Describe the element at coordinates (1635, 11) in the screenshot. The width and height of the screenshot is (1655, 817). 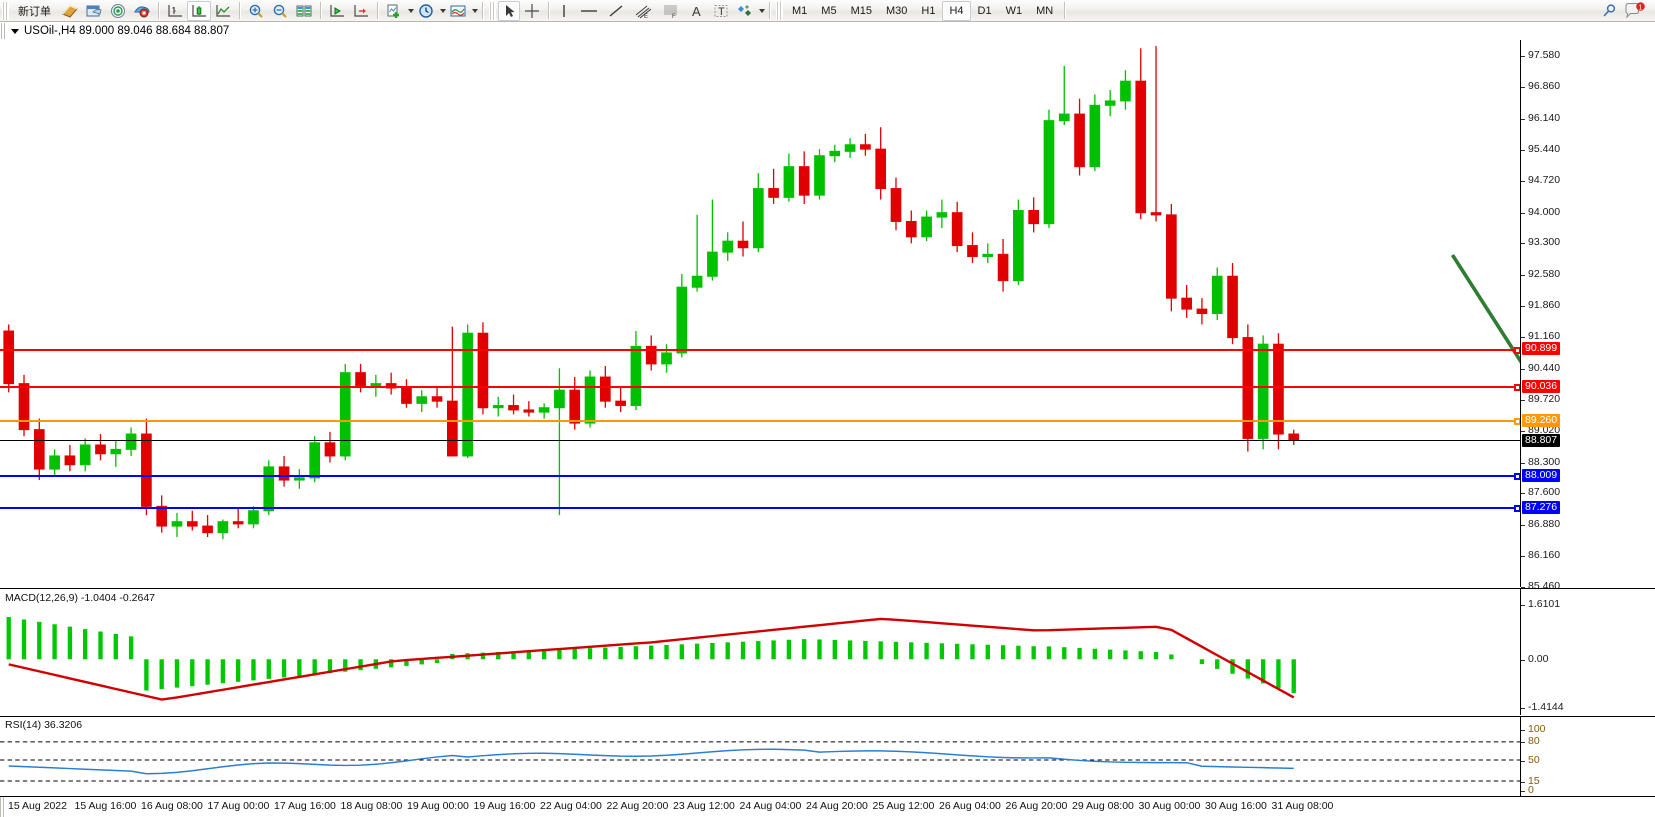
I see `messages-icon: 1` at that location.